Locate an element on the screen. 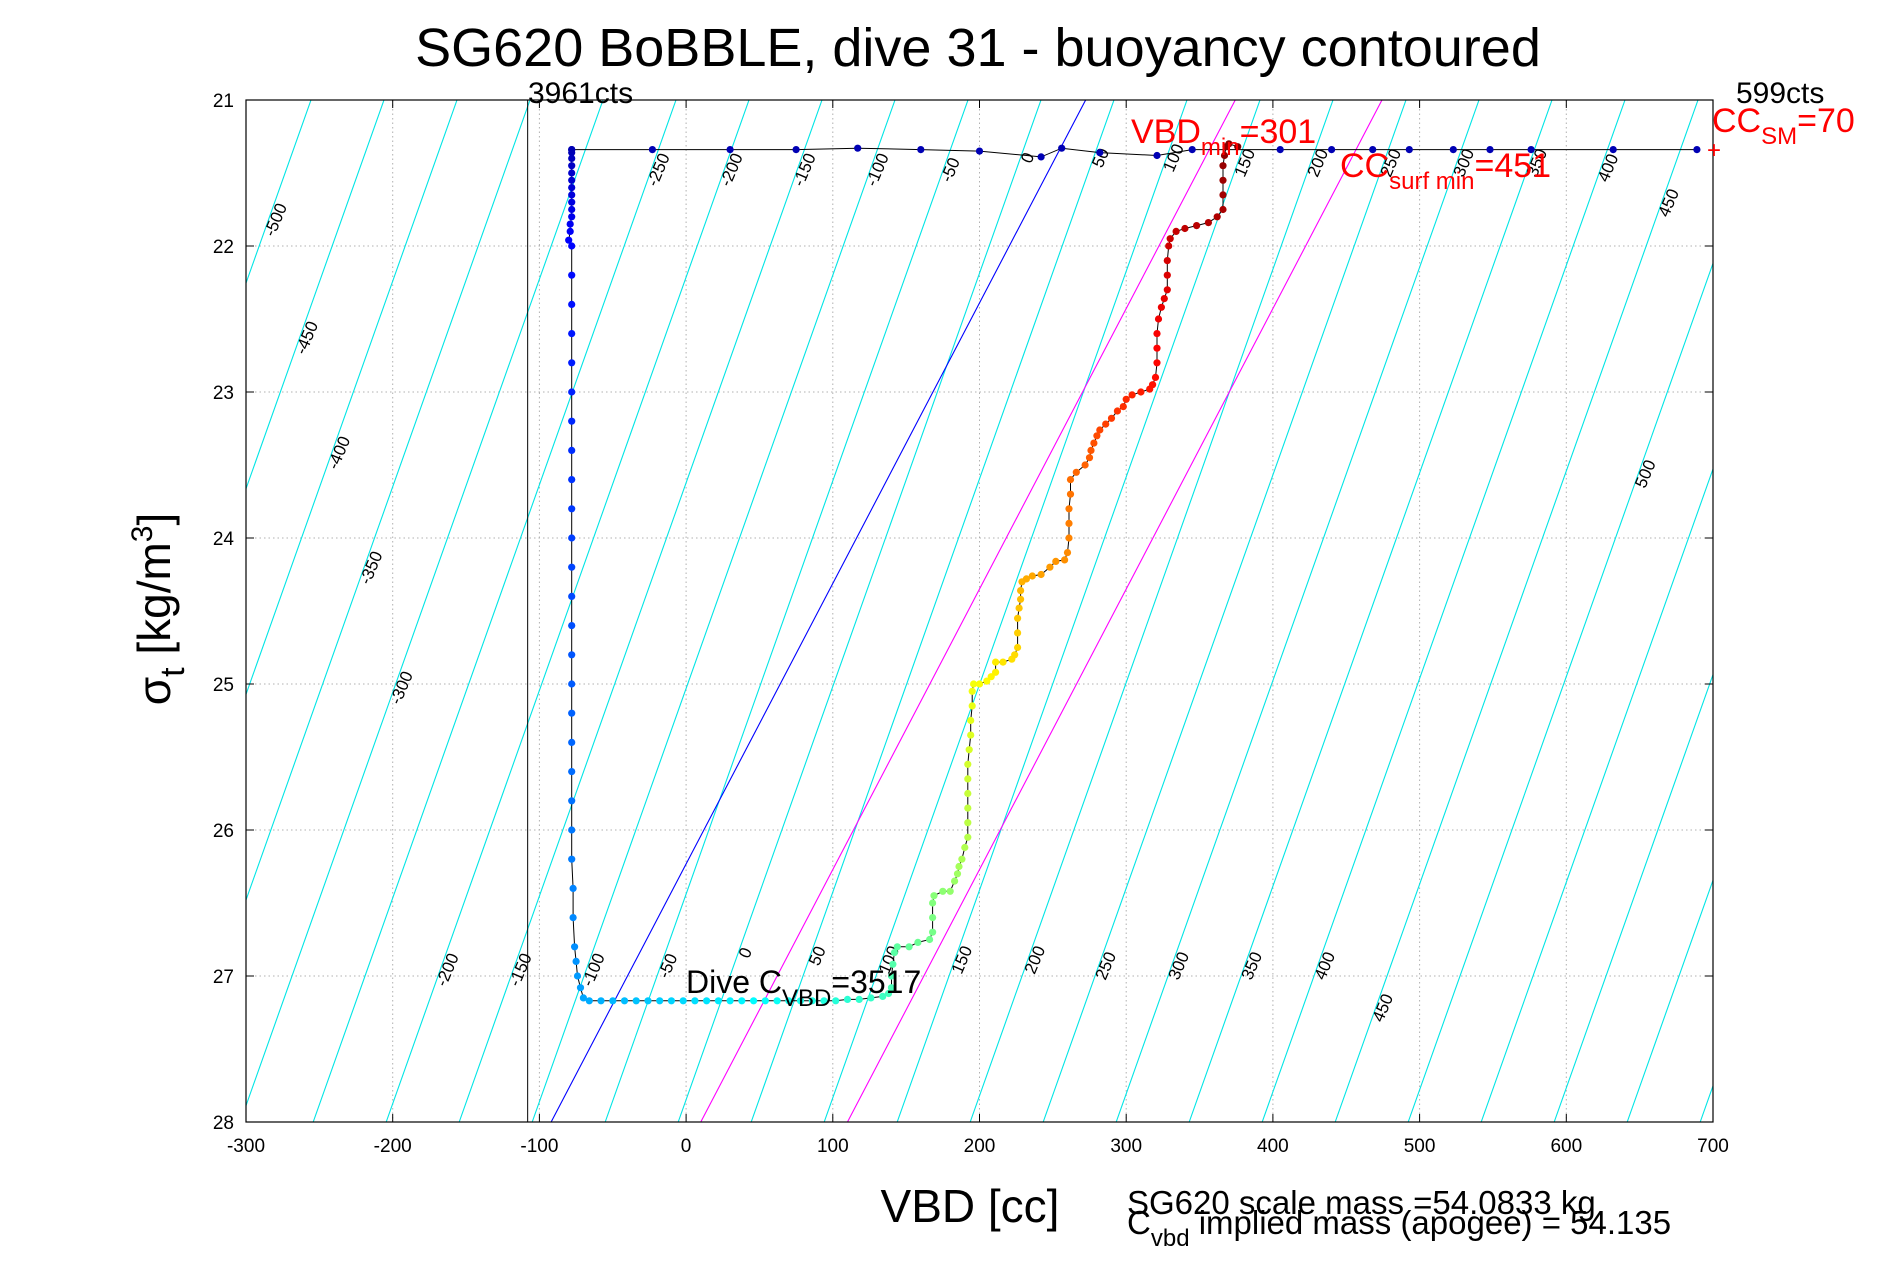  y-tick-label: 25 is located at coordinates (223, 685).